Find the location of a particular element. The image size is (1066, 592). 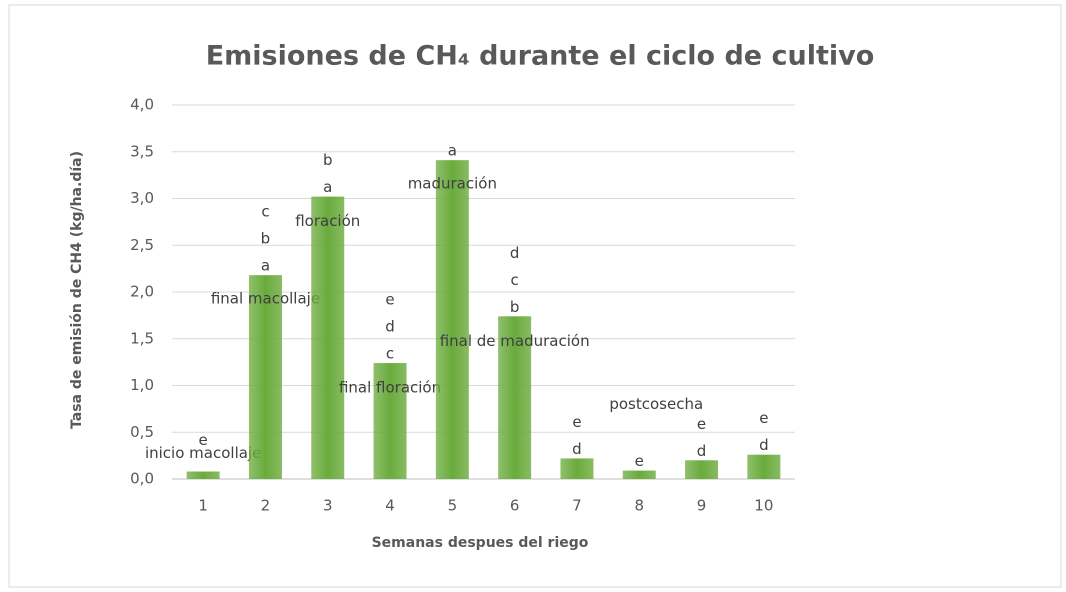

y-tick-label: 2,0 is located at coordinates (142, 292).